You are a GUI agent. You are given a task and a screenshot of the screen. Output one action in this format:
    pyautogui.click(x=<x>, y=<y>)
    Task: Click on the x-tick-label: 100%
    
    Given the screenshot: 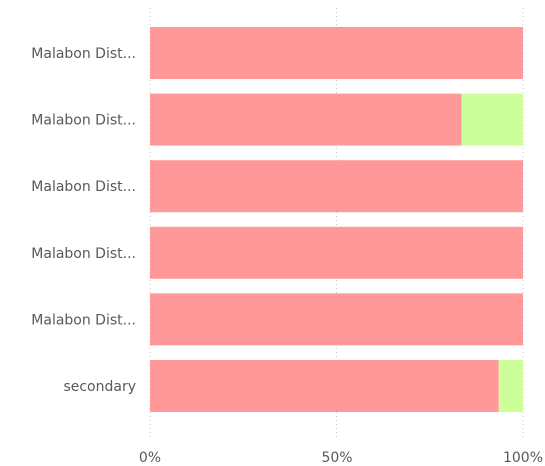 What is the action you would take?
    pyautogui.click(x=523, y=458)
    